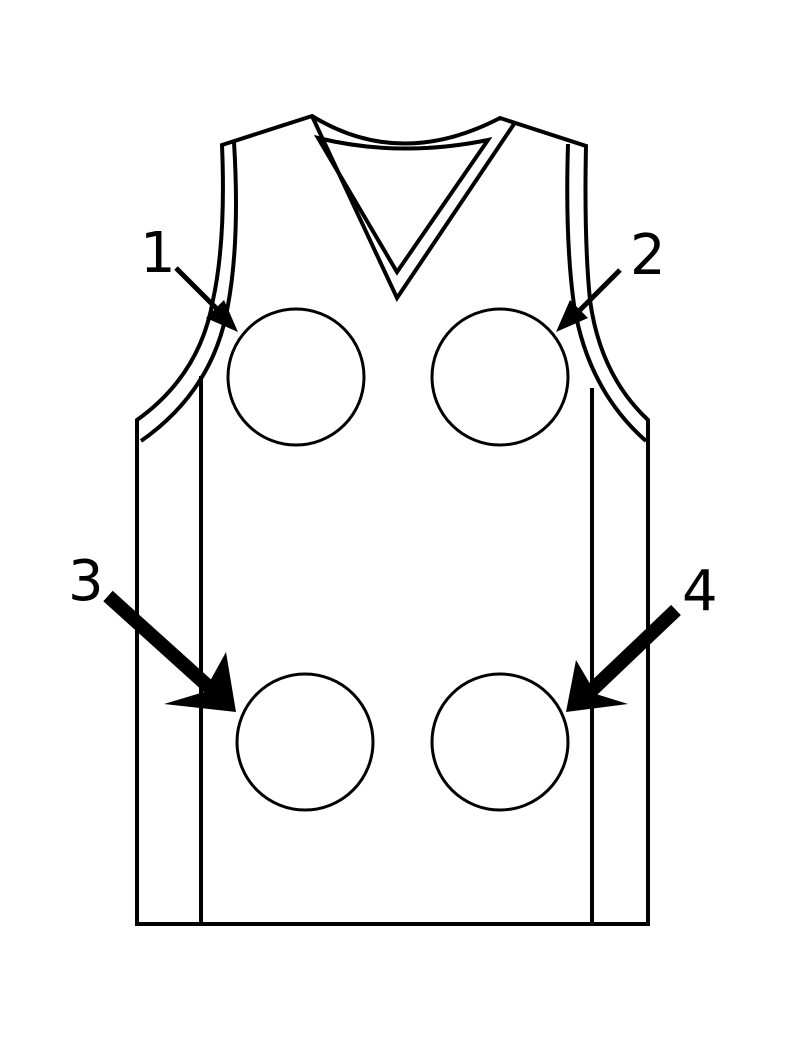 This screenshot has width=800, height=1053. Describe the element at coordinates (158, 253) in the screenshot. I see `spot-1-label: 1` at that location.